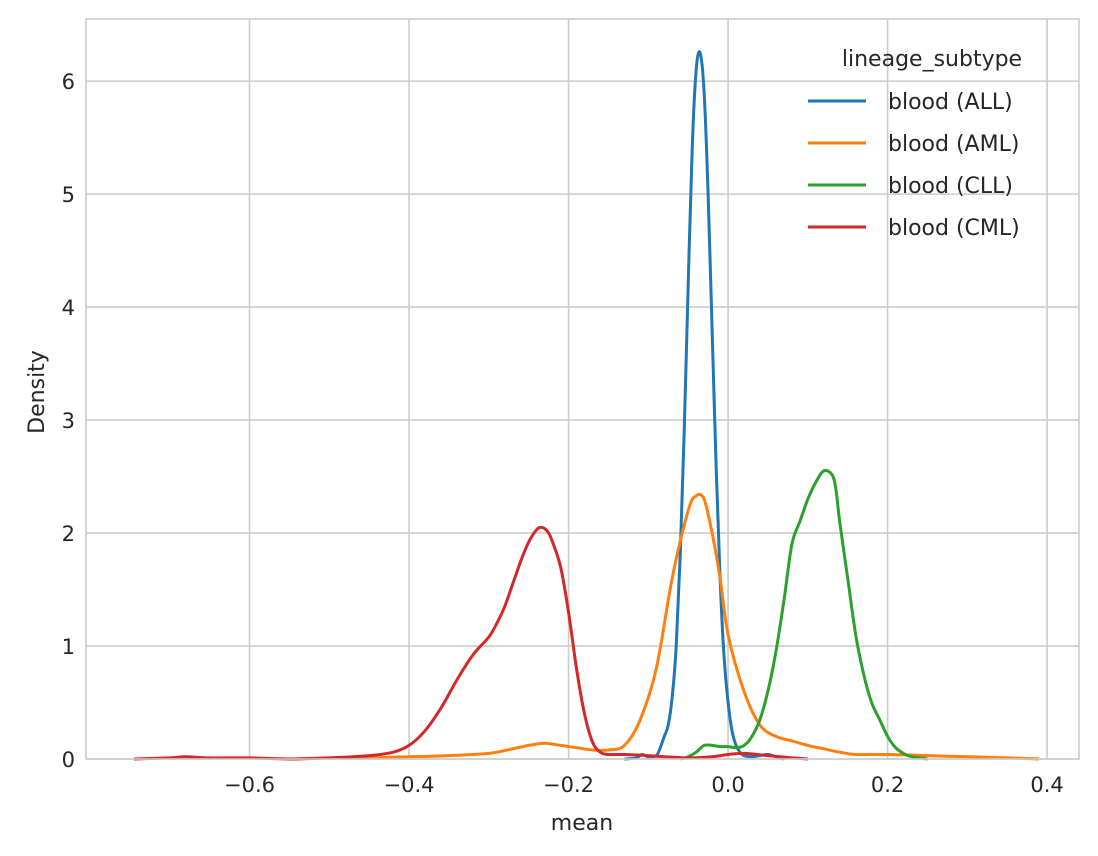  What do you see at coordinates (954, 228) in the screenshot?
I see `legend-entry: blood (CML)` at bounding box center [954, 228].